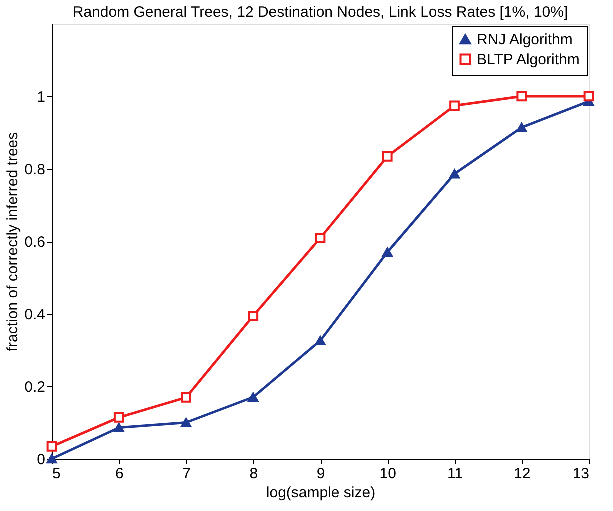 The image size is (613, 511). I want to click on x-tick-label: 12, so click(522, 474).